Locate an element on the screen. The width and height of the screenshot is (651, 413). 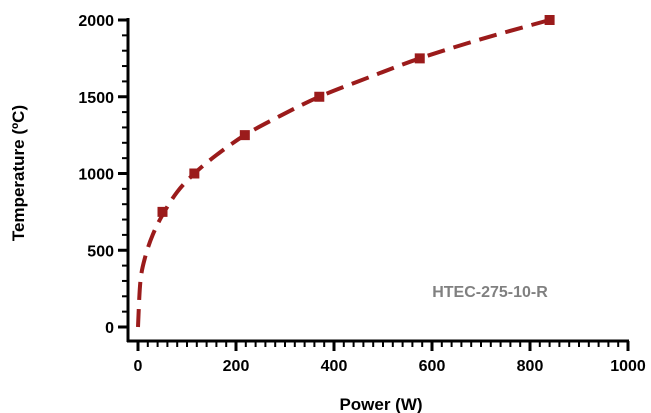
y-axis-title: Temperature (ºC) is located at coordinates (18, 173).